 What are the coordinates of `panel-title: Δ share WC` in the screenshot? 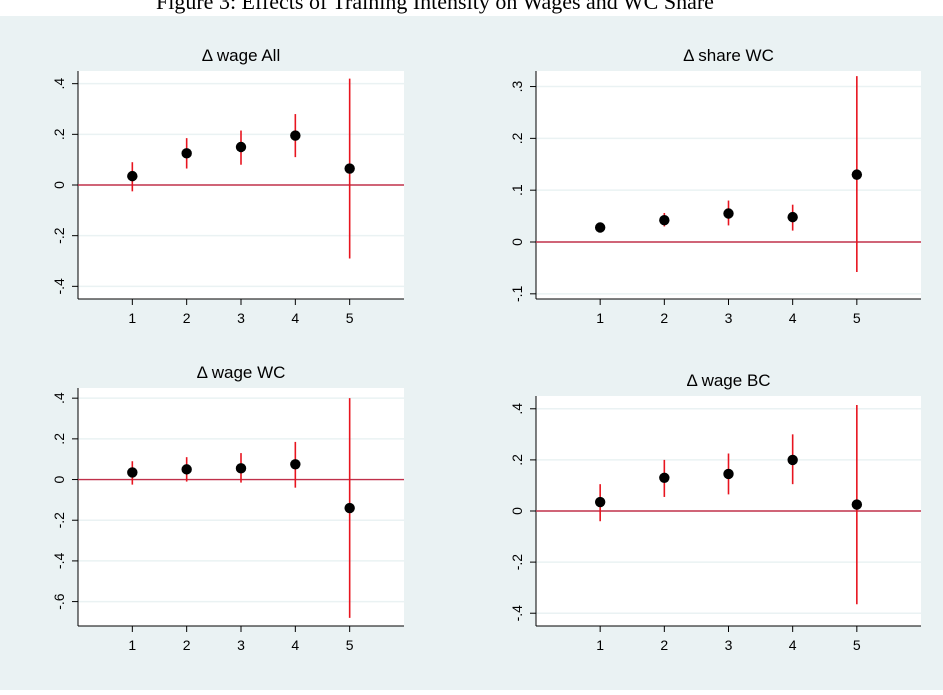 It's located at (728, 55).